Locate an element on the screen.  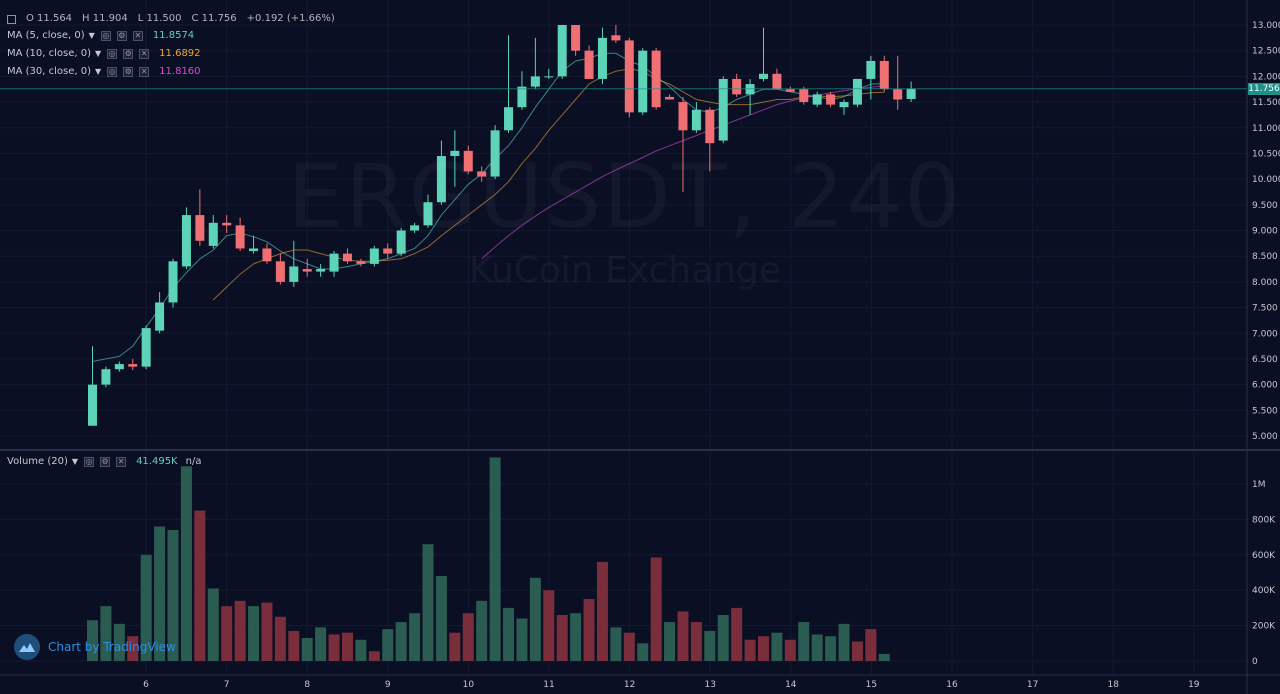
volume-legend: Volume (20) ▼ ◎ ⚙ ✕ 41.495K n/a is located at coordinates (104, 462).